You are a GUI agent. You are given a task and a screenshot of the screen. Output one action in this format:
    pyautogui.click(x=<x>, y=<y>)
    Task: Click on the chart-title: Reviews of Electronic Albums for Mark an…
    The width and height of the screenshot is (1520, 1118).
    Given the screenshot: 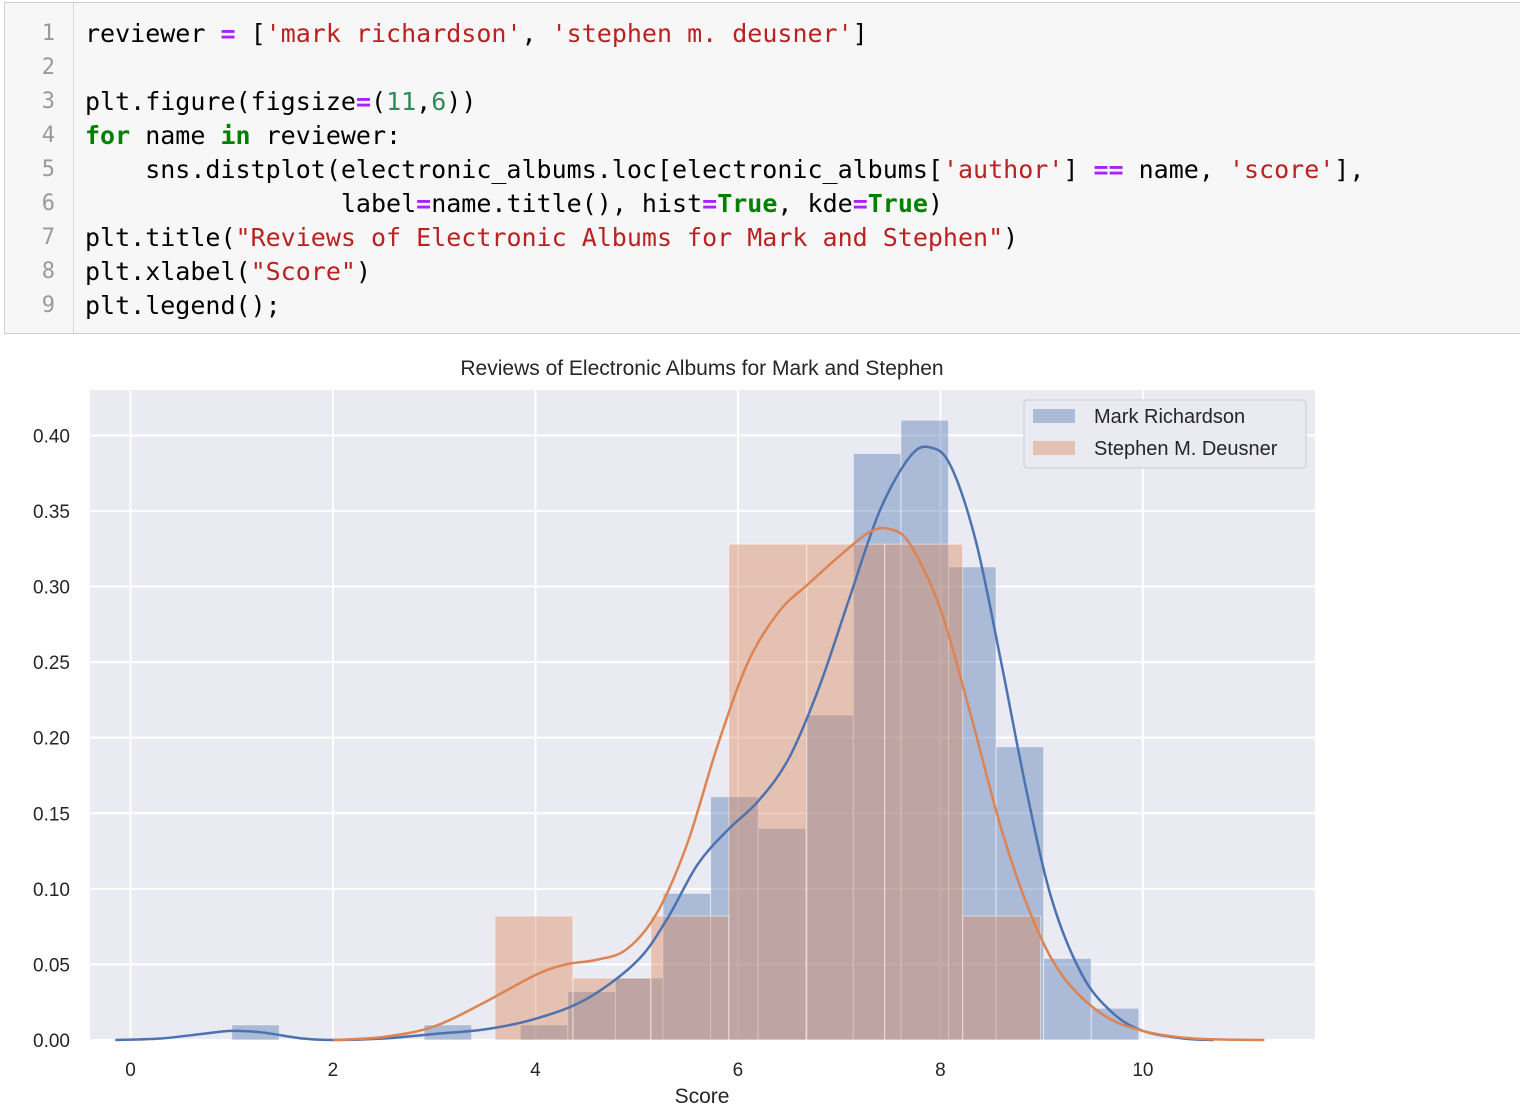 What is the action you would take?
    pyautogui.click(x=701, y=368)
    